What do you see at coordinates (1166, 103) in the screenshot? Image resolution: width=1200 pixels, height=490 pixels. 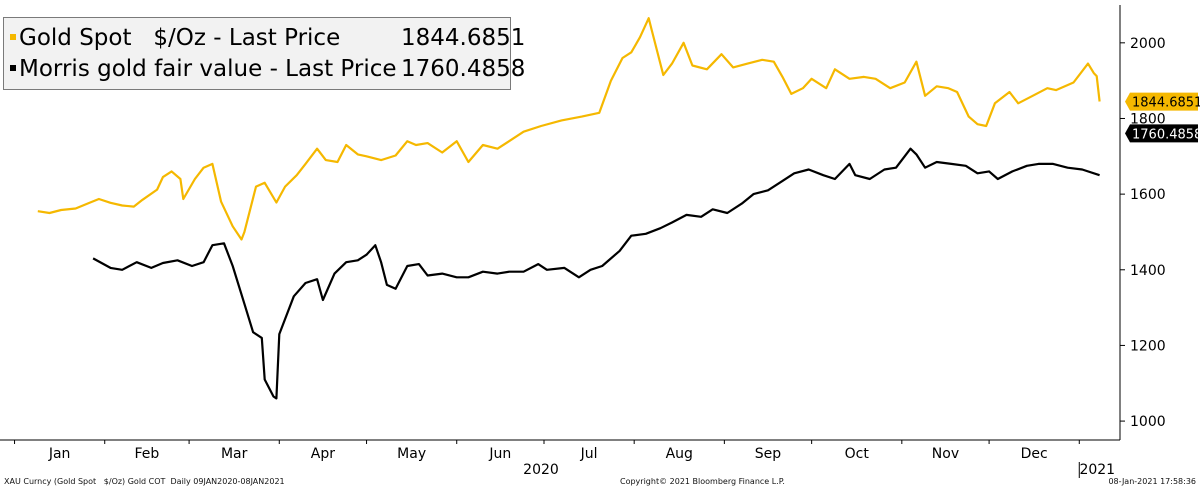 I see `gold-last-value-label-text: 1844.6851` at bounding box center [1166, 103].